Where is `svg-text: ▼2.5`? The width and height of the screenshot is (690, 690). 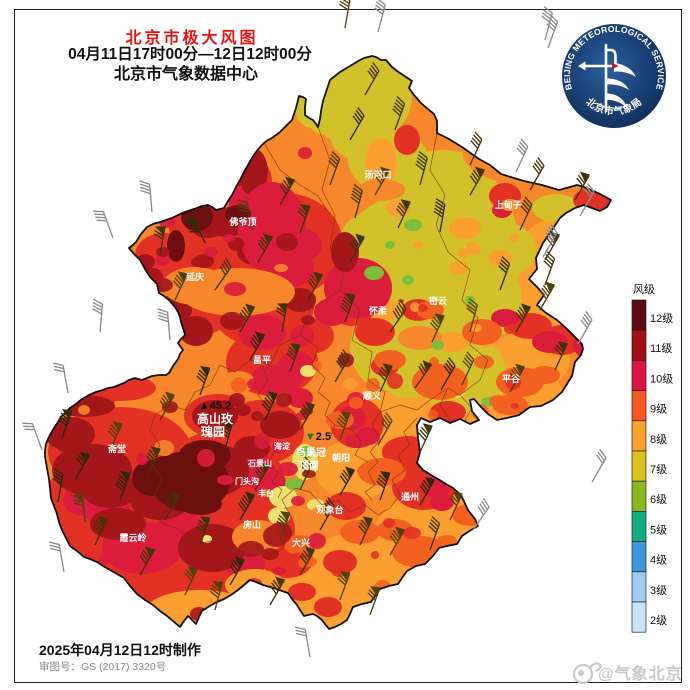
svg-text: ▼2.5 is located at coordinates (318, 437).